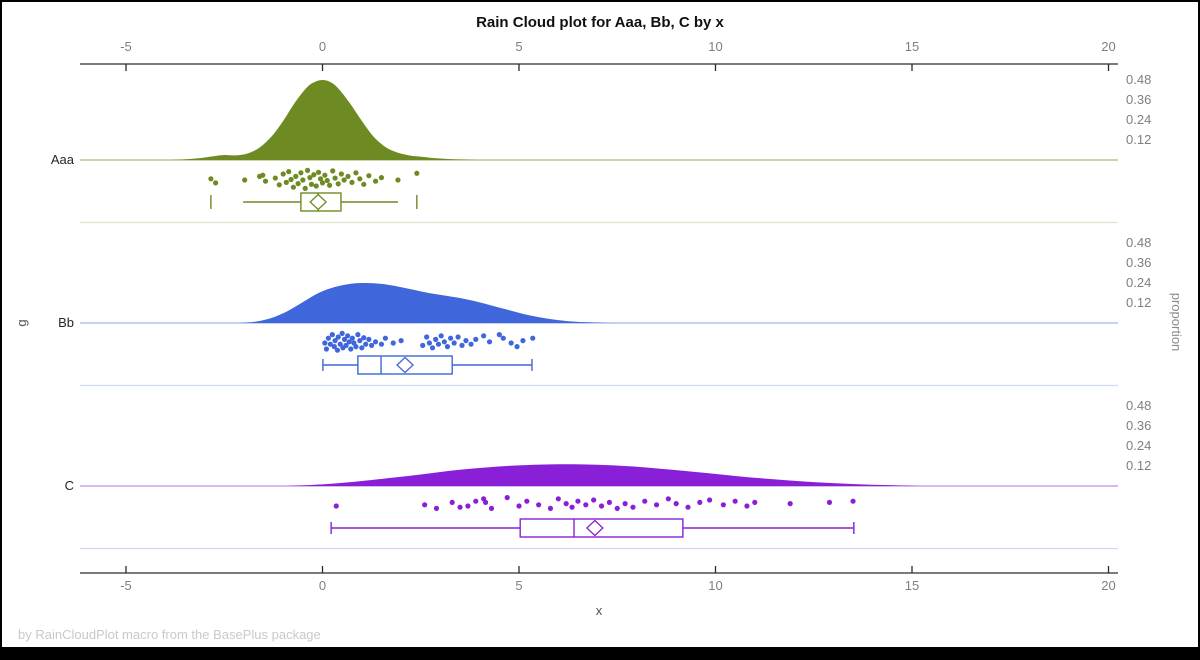 The width and height of the screenshot is (1200, 660). What do you see at coordinates (1176, 322) in the screenshot?
I see `right-axis-label: proportion` at bounding box center [1176, 322].